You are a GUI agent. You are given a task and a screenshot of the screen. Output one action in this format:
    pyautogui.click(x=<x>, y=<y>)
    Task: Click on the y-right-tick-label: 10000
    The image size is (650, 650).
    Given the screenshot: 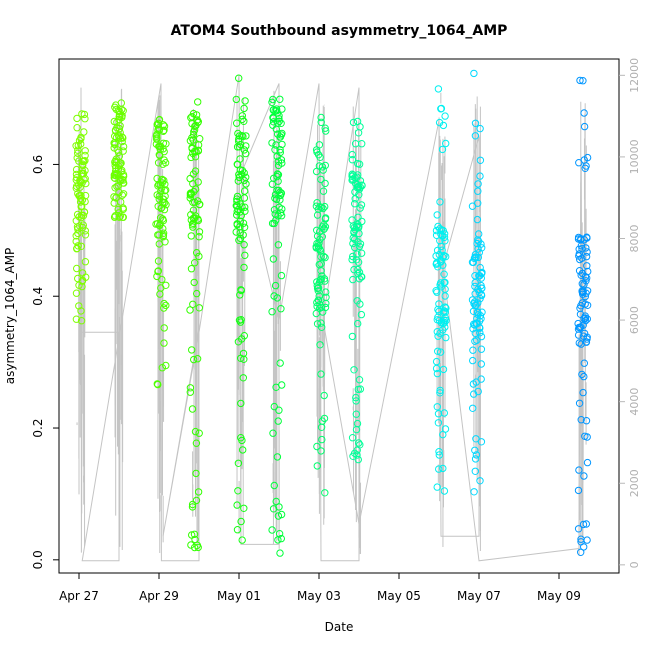 What is the action you would take?
    pyautogui.click(x=634, y=156)
    